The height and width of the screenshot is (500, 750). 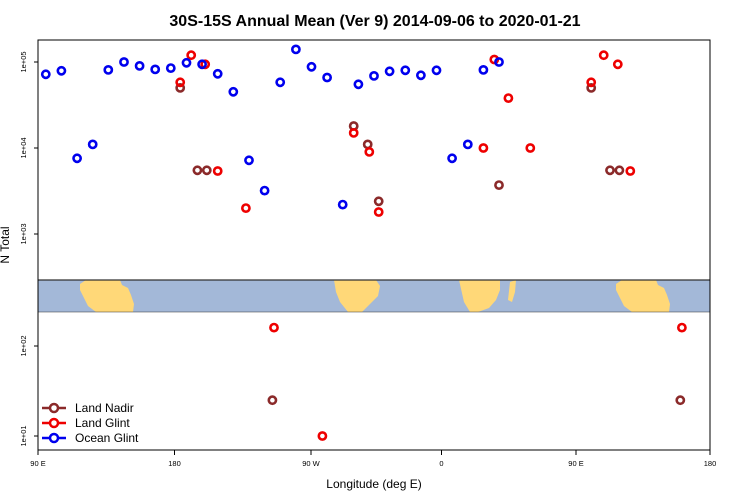 I want to click on legend-entry-land-nadir: Land Nadir, so click(x=88, y=408).